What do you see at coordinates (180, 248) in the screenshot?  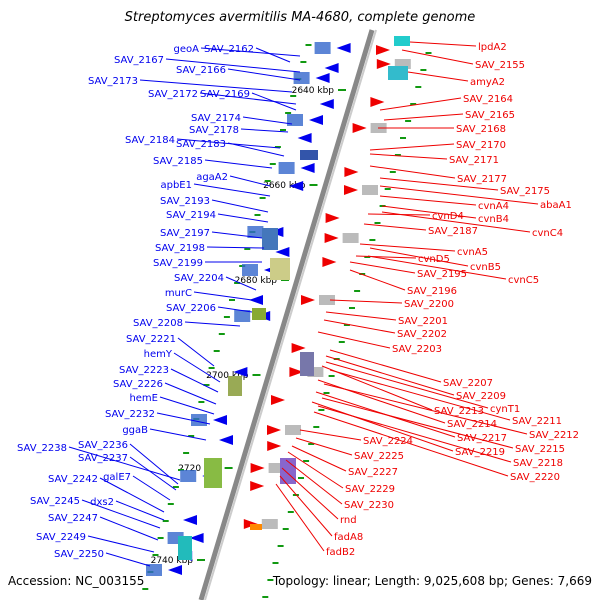 I see `gene-label-left: SAV_2198` at bounding box center [180, 248].